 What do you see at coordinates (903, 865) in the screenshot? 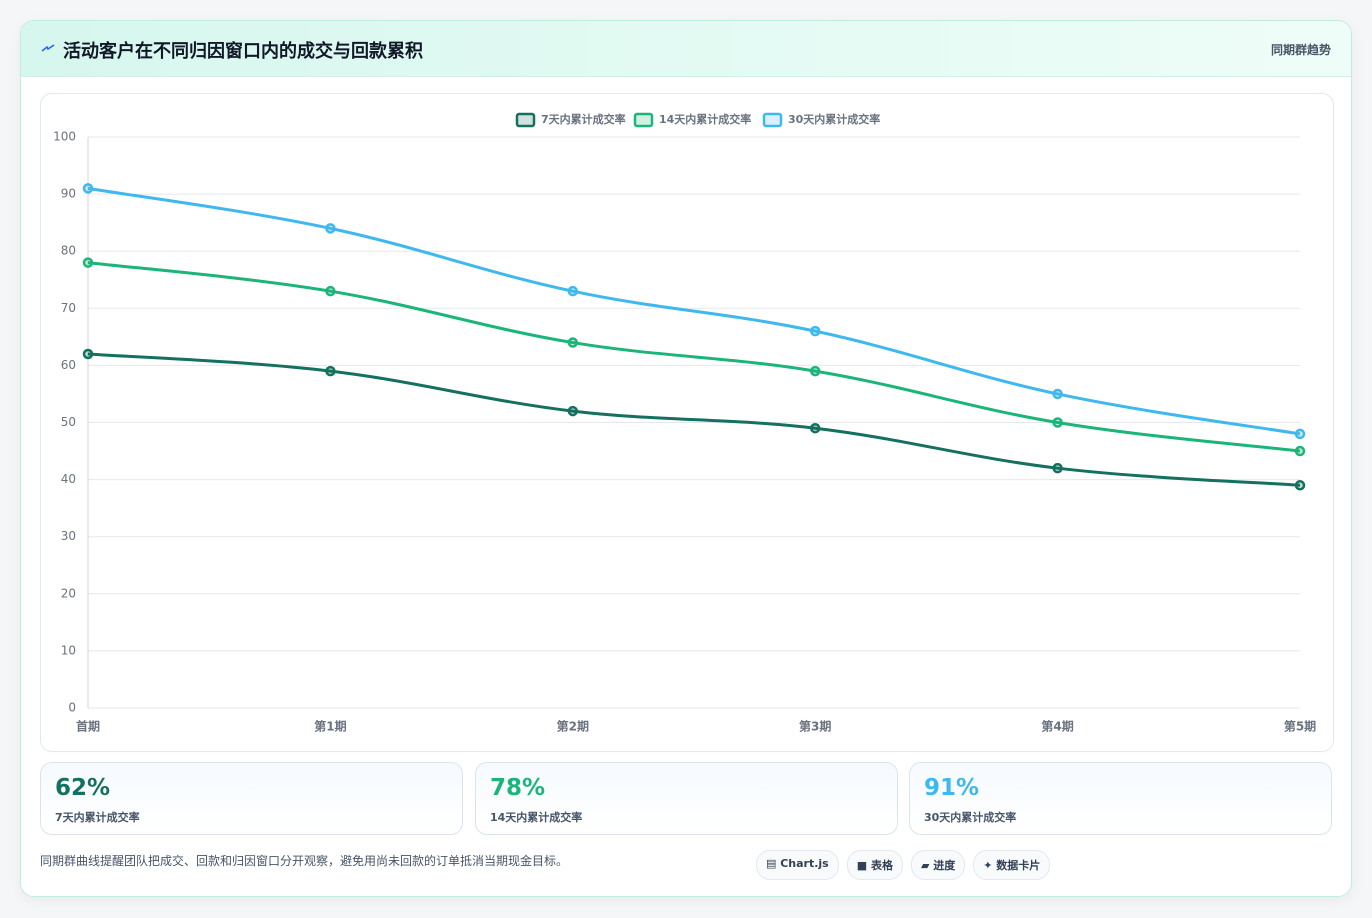
I see `button-row: ▤ Chart.js ■ 表格 ▰ 进度 ✦ 数据卡片` at bounding box center [903, 865].